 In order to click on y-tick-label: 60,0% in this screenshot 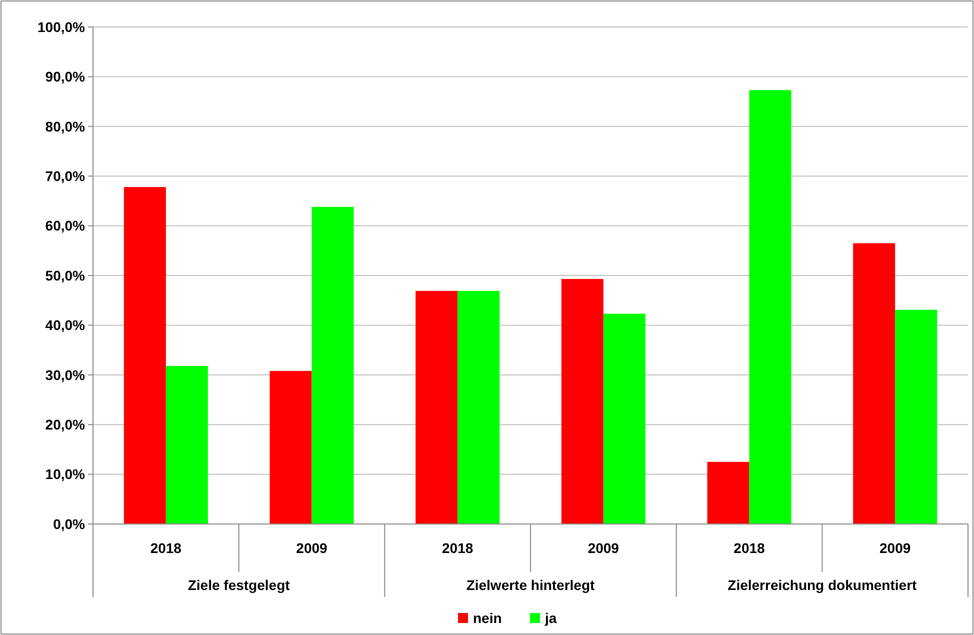, I will do `click(65, 226)`.